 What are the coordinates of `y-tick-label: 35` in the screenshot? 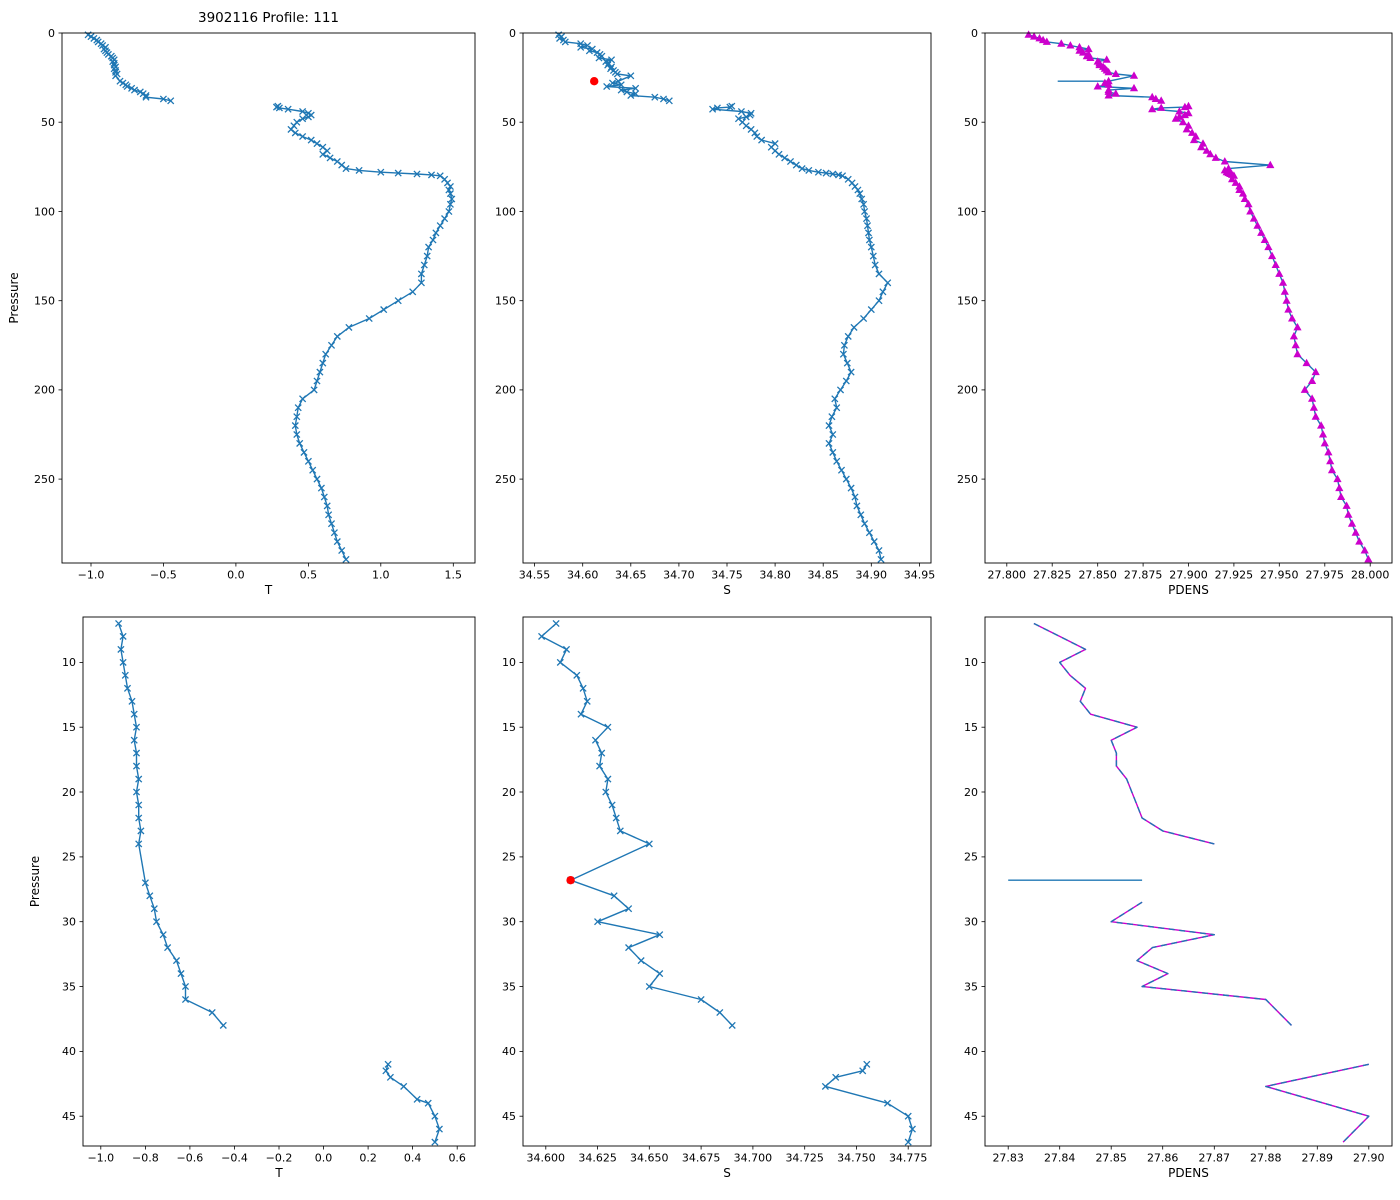 It's located at (69, 986).